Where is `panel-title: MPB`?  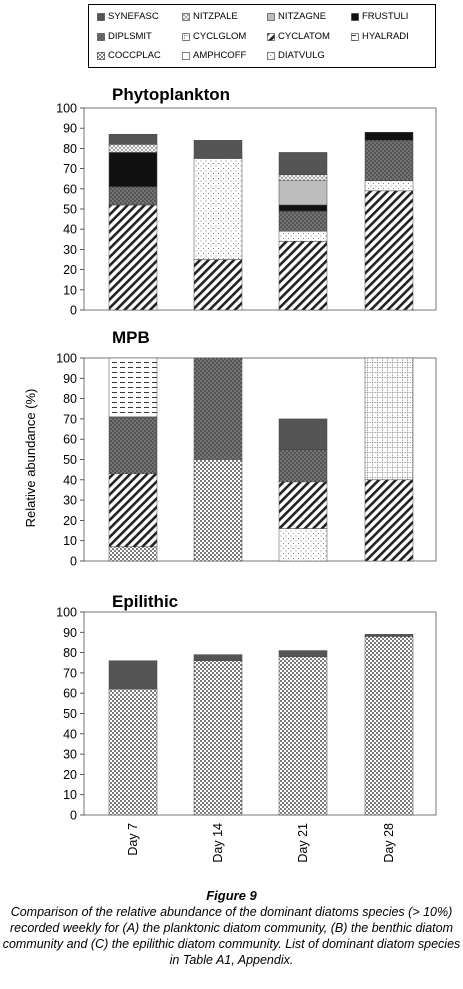
panel-title: MPB is located at coordinates (131, 337).